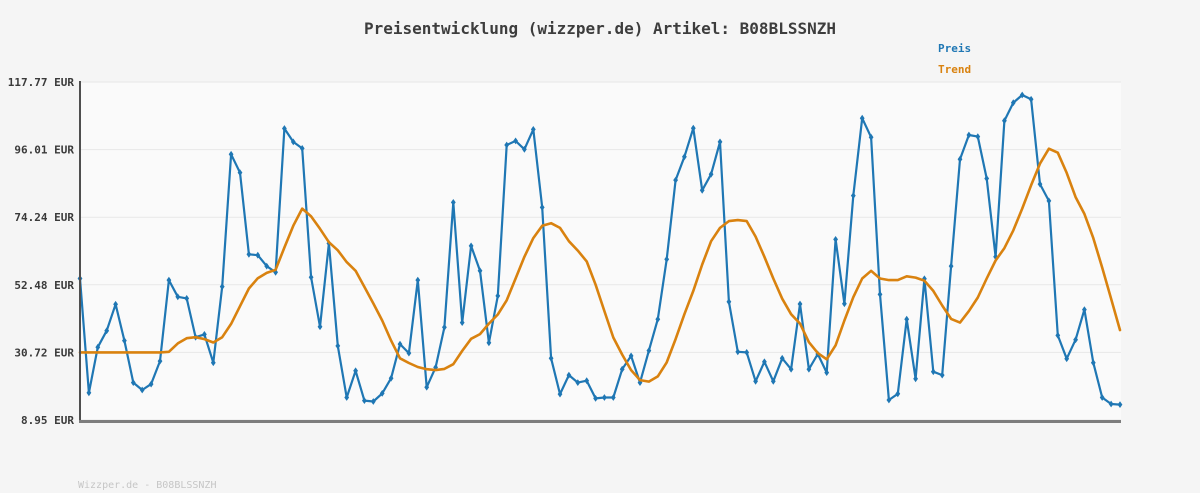 The width and height of the screenshot is (1200, 500). I want to click on legend-label-trend: Trend, so click(955, 69).